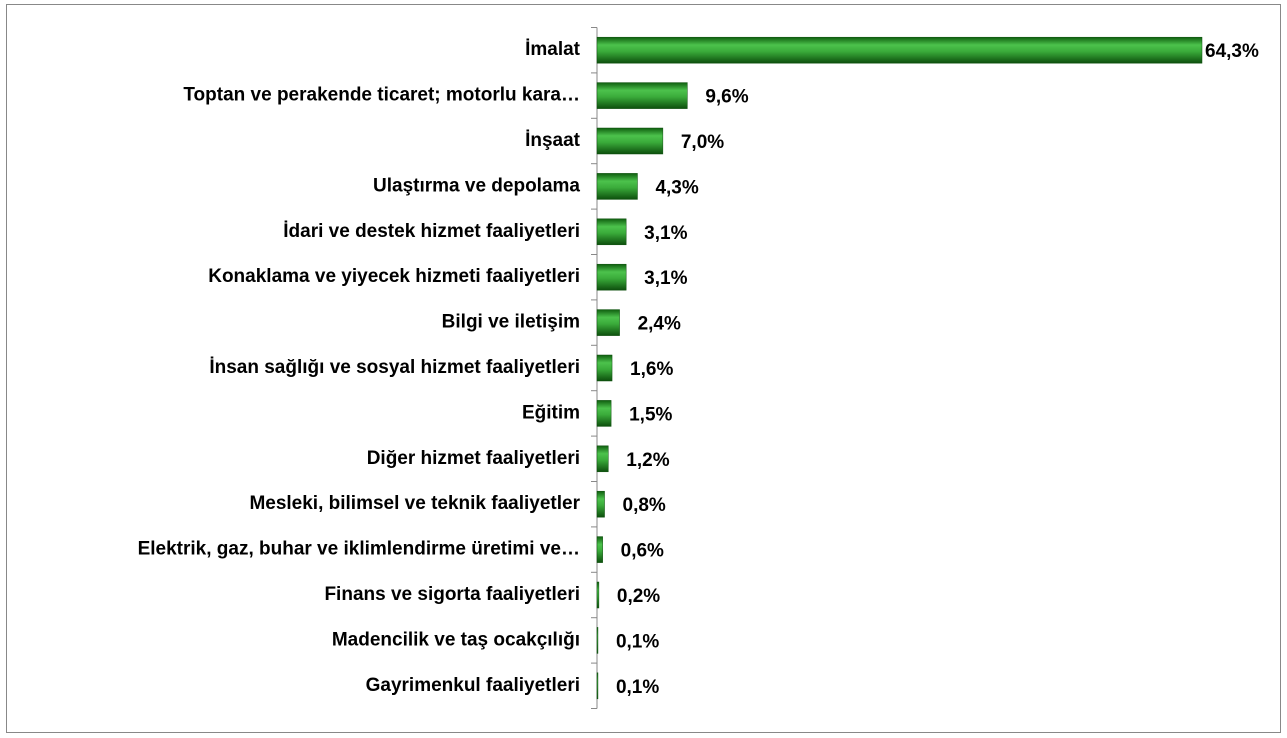 This screenshot has height=738, width=1287. Describe the element at coordinates (431, 231) in the screenshot. I see `category-label: İdari ve destek hizmet faaliyetleri` at that location.